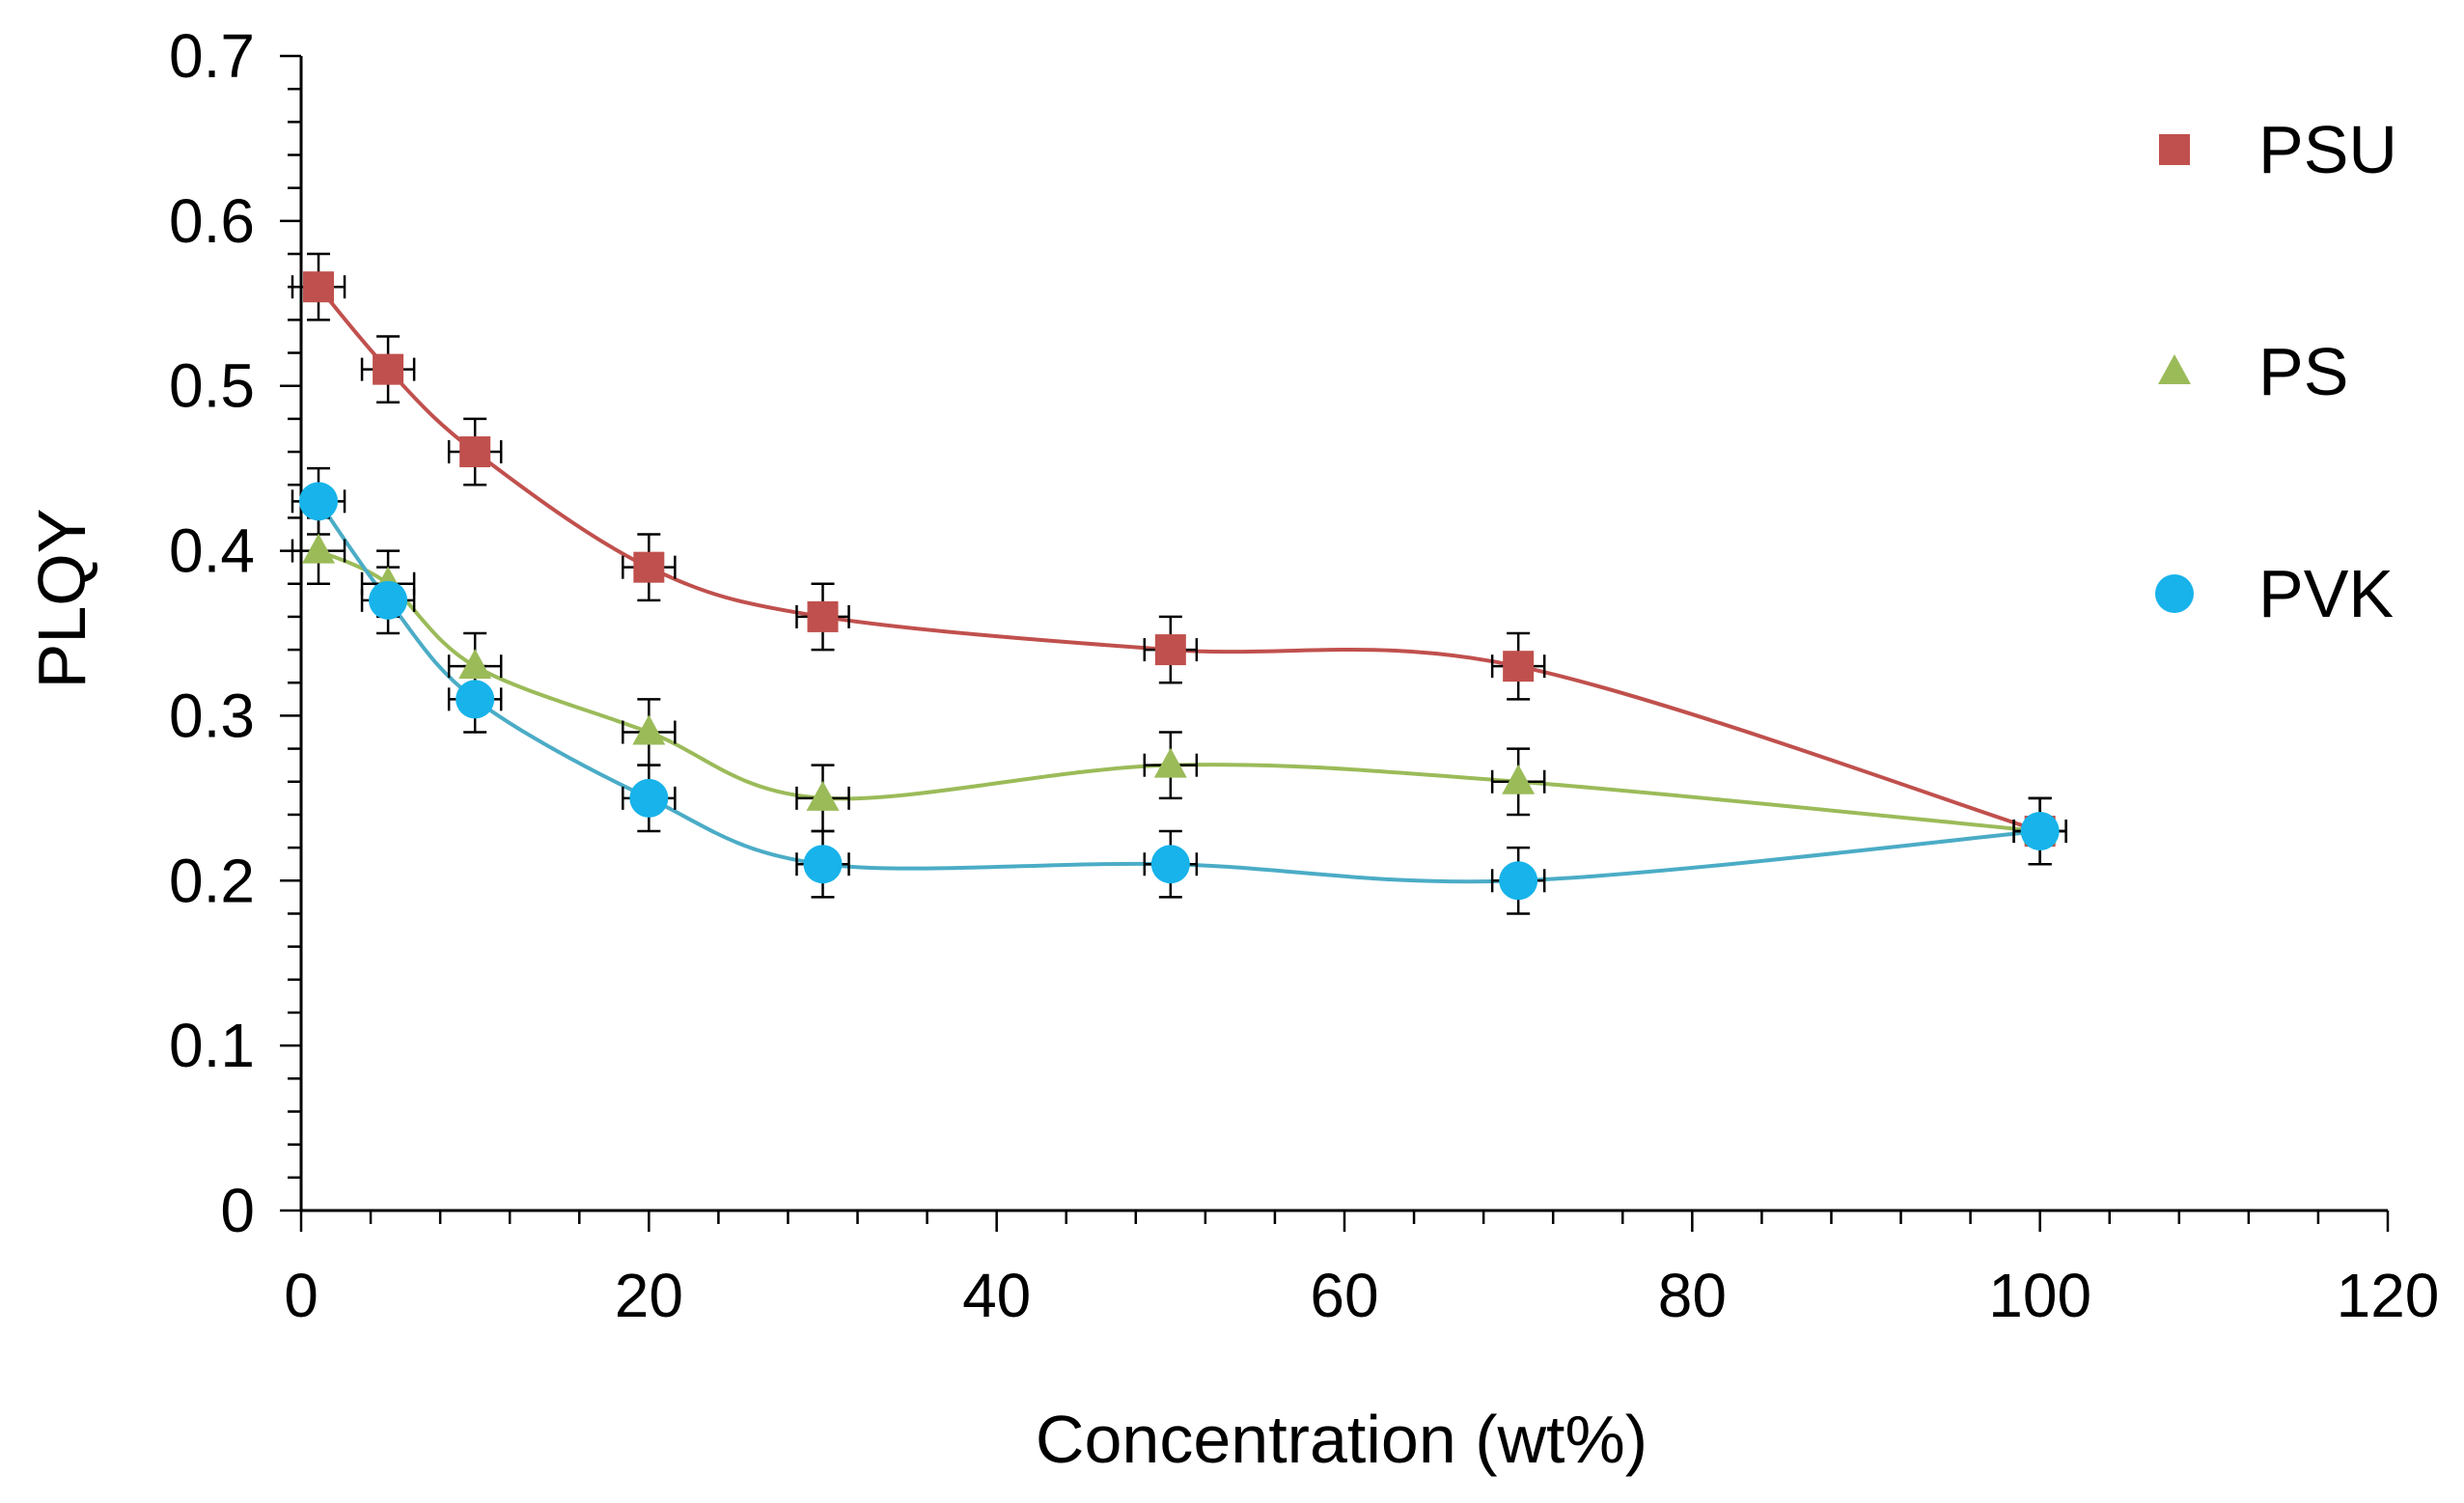  What do you see at coordinates (2174, 150) in the screenshot?
I see `legend-marker-psu` at bounding box center [2174, 150].